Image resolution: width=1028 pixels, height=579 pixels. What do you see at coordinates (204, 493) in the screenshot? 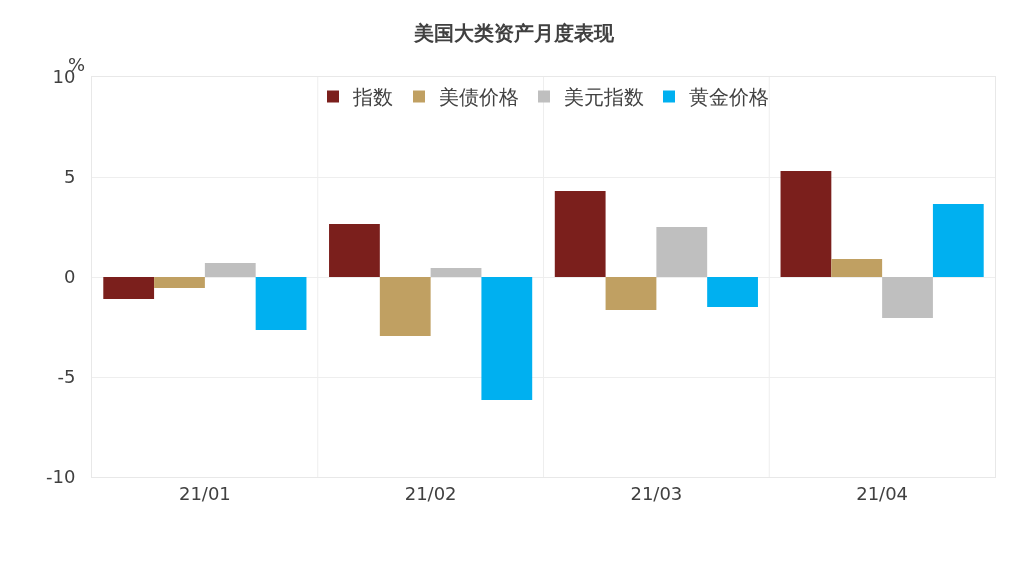
I see `x-tick-label: 21/01` at bounding box center [204, 493].